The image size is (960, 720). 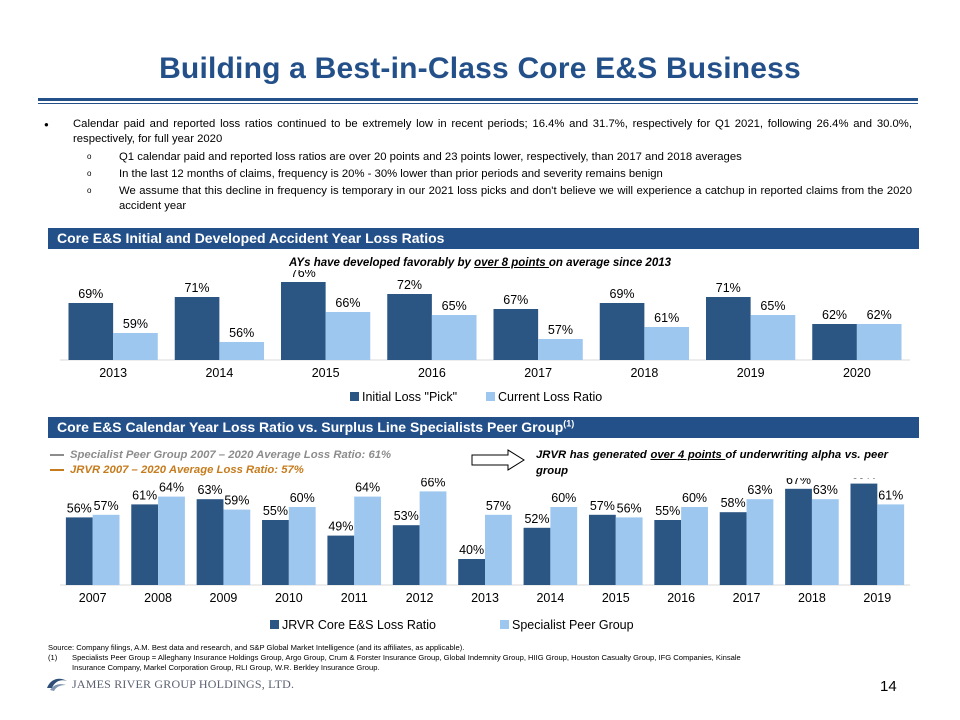 I want to click on legend-swatch-peer, so click(x=504, y=624).